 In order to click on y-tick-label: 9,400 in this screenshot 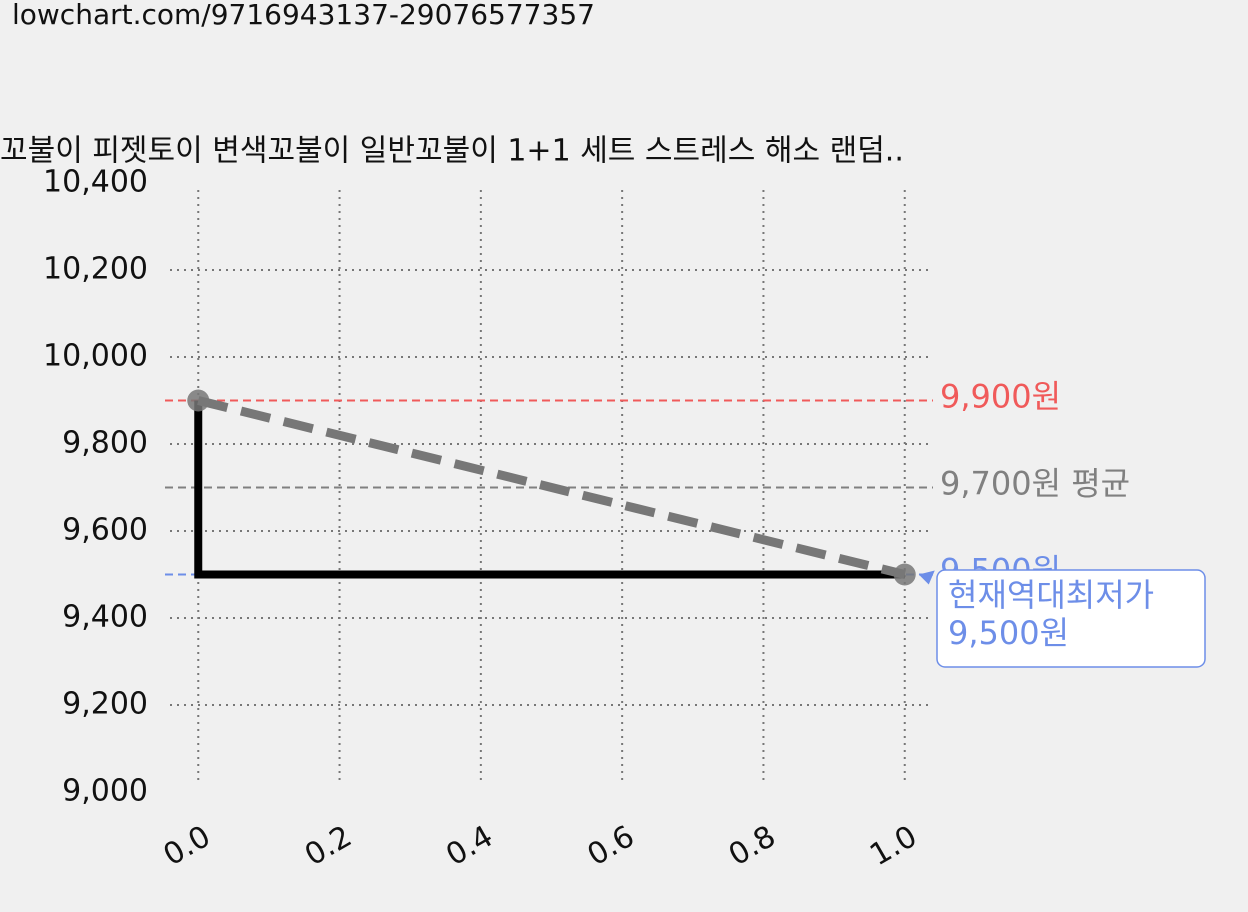, I will do `click(105, 617)`.